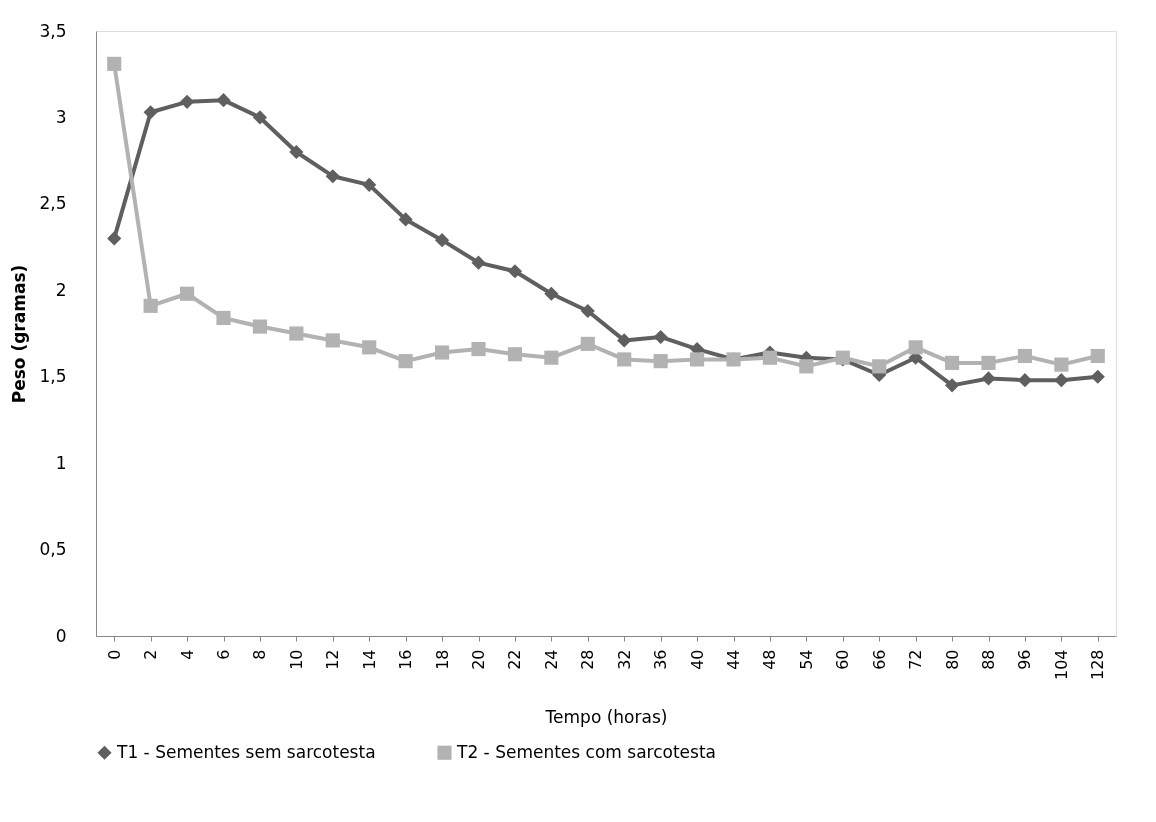 This screenshot has height=822, width=1156. Describe the element at coordinates (624, 659) in the screenshot. I see `x-tick-label: 32` at that location.